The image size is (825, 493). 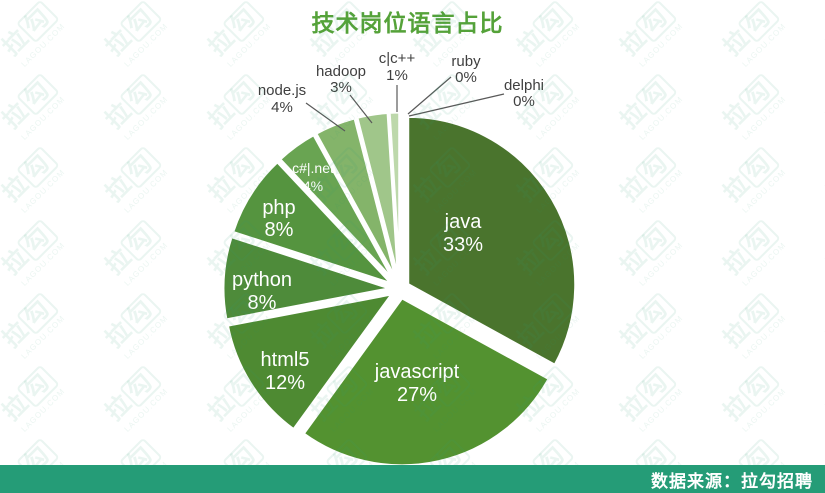 What do you see at coordinates (313, 186) in the screenshot?
I see `slice-value-c-net: 4%` at bounding box center [313, 186].